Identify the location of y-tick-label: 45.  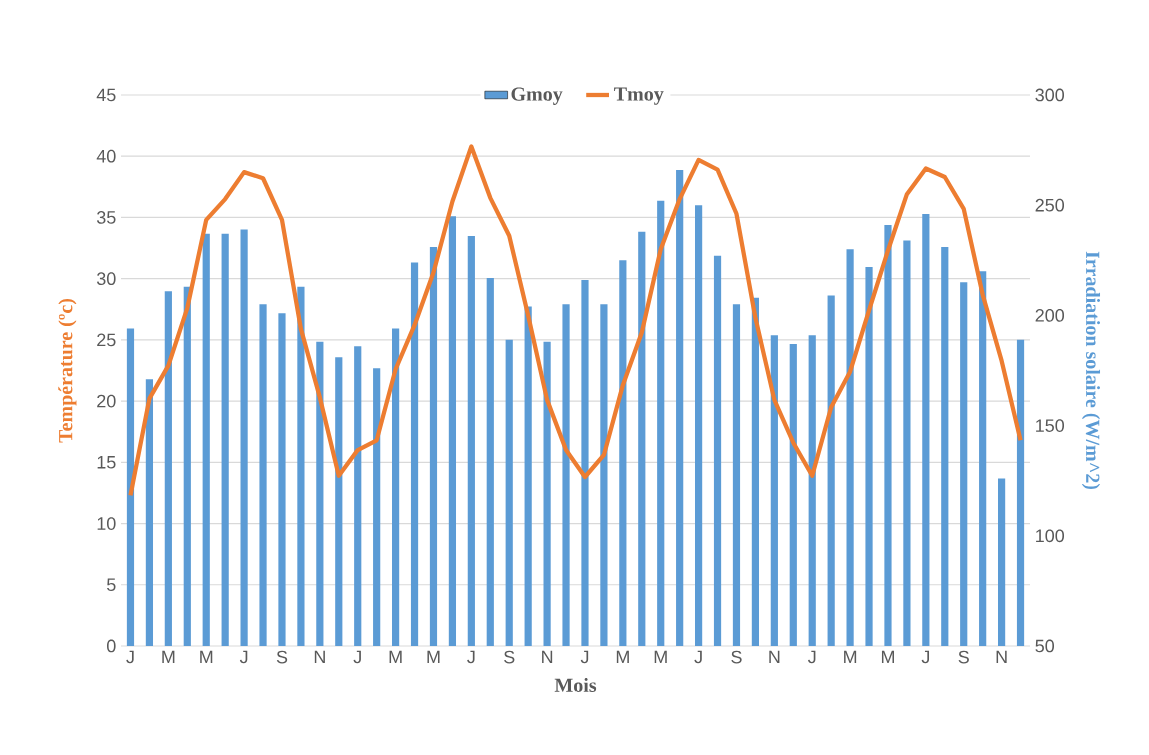
(106, 95).